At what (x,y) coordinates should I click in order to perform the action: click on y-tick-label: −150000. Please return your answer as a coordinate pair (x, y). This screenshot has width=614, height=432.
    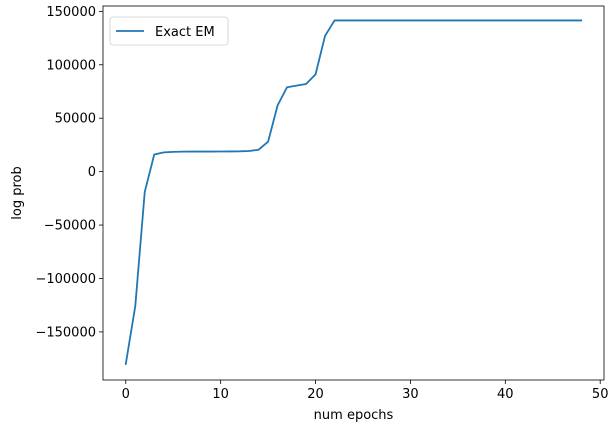
    Looking at the image, I should click on (65, 332).